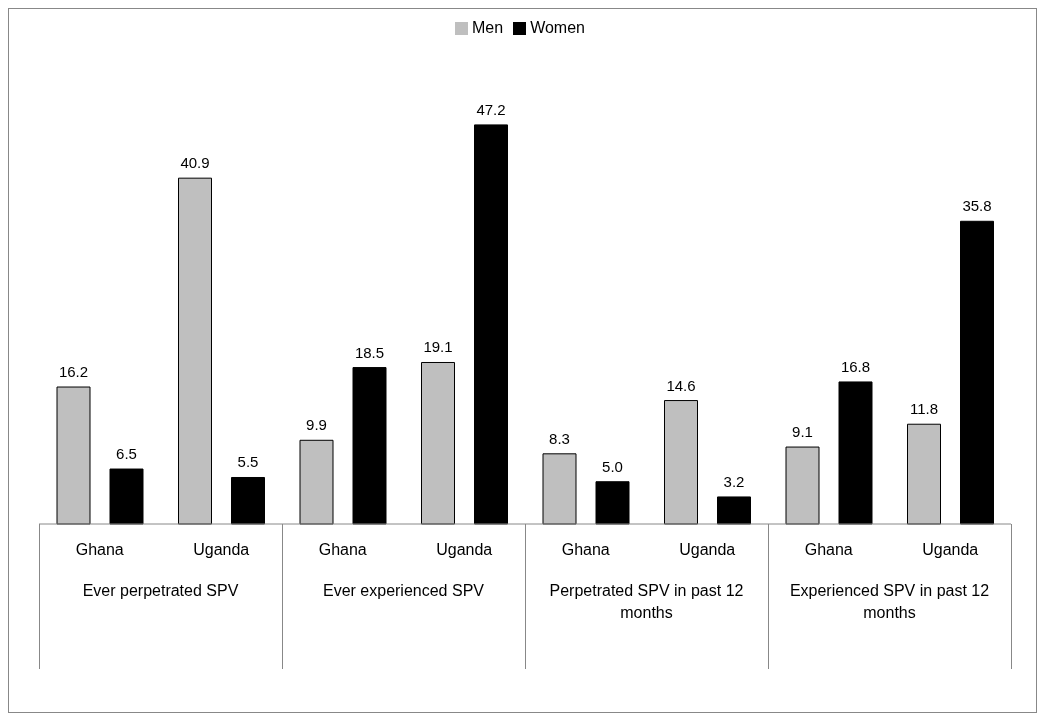  What do you see at coordinates (557, 27) in the screenshot?
I see `legend-label: Women` at bounding box center [557, 27].